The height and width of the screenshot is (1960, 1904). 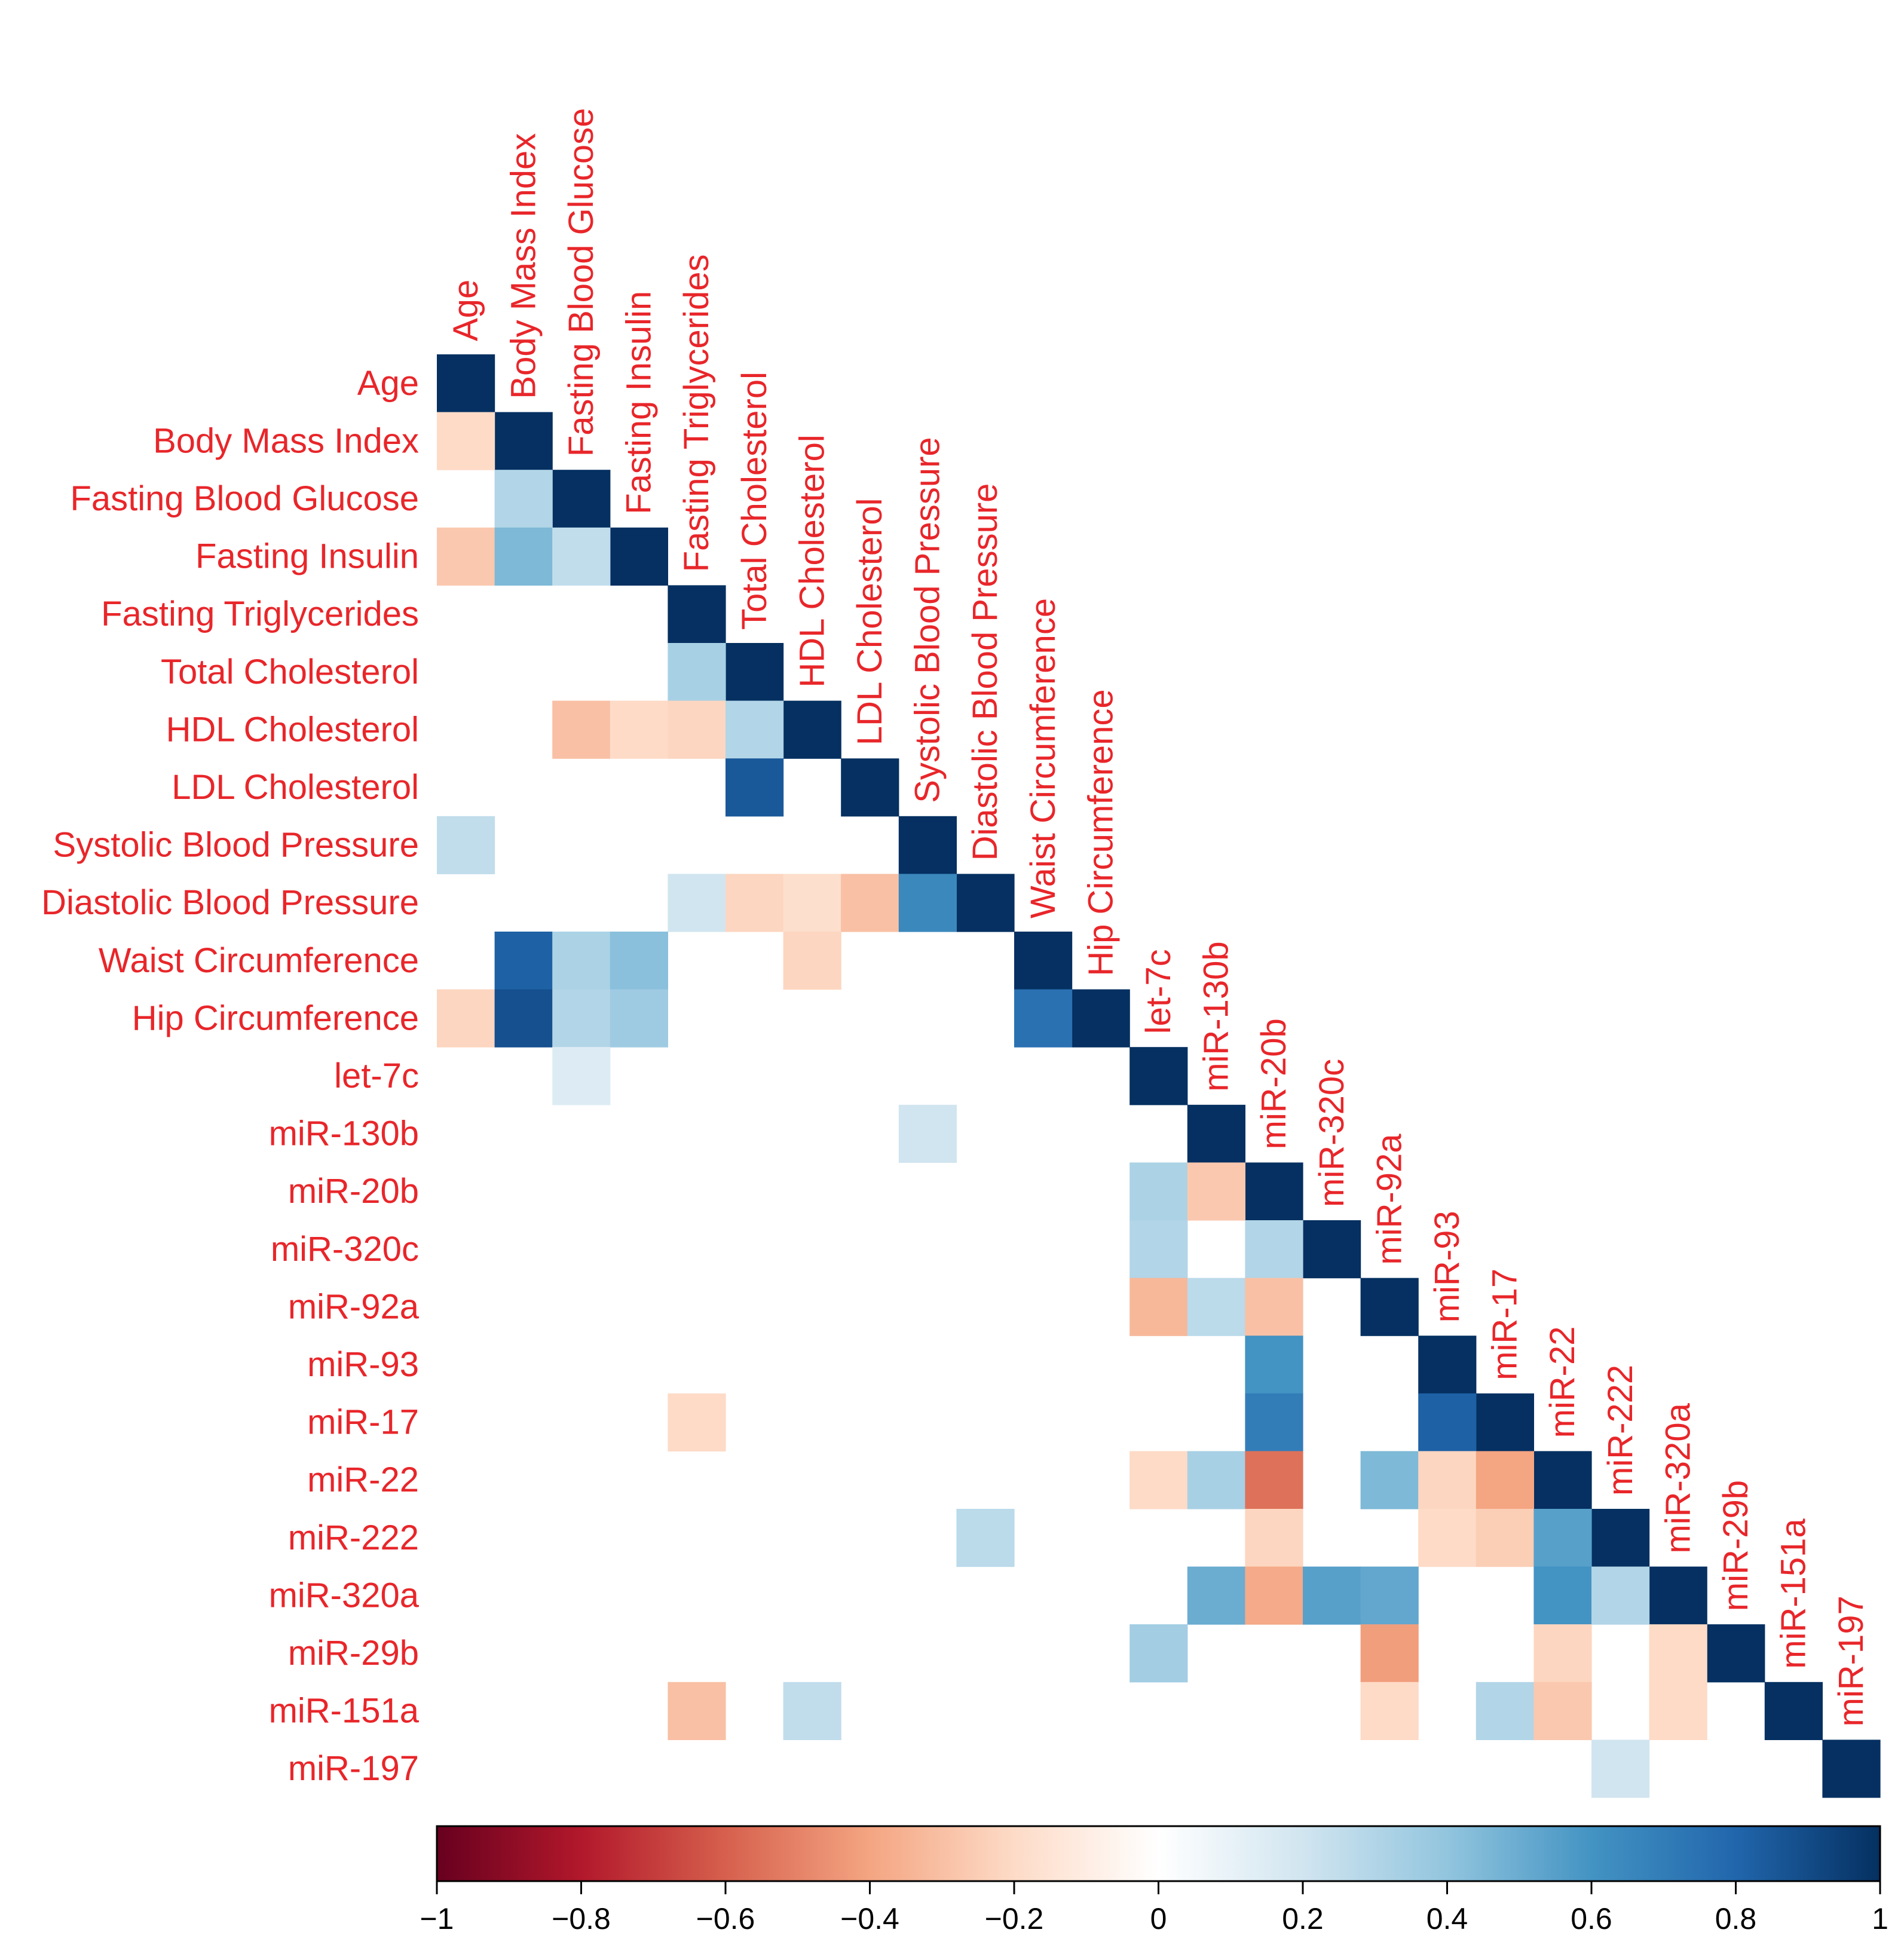 What do you see at coordinates (1274, 1191) in the screenshot?
I see `cell-diagonal-mir-20b` at bounding box center [1274, 1191].